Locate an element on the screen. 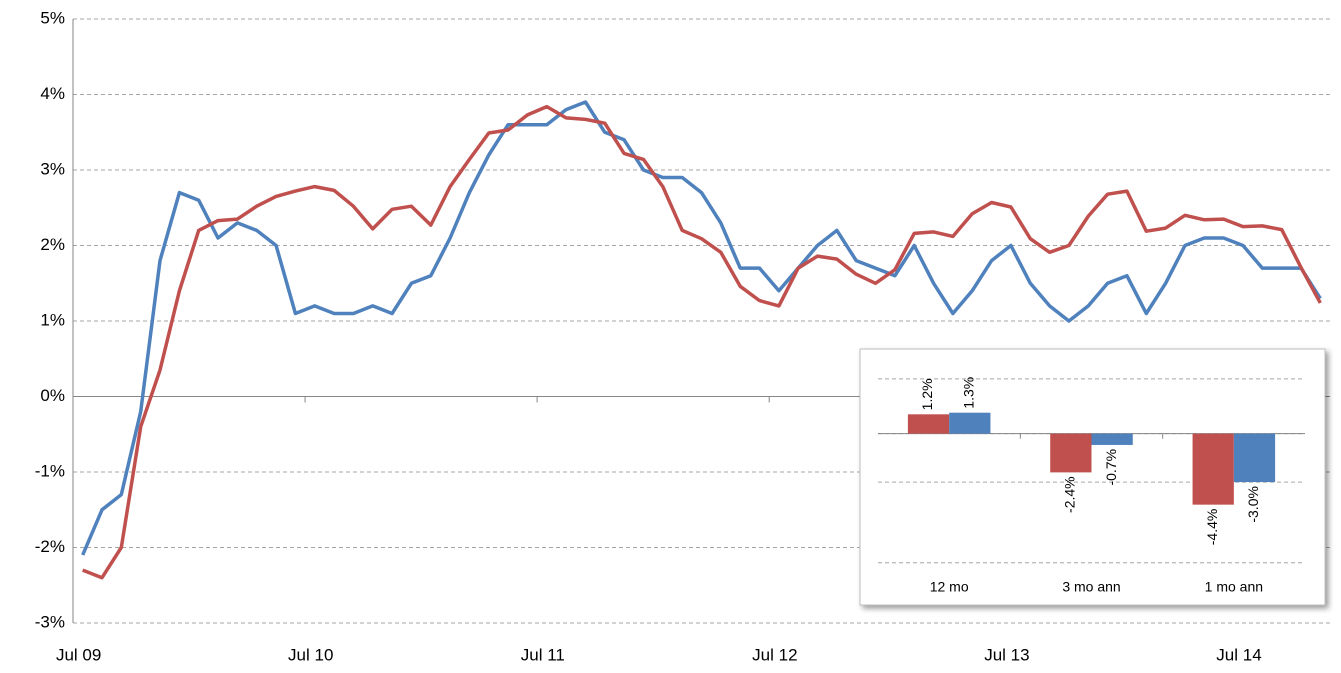  data-label: -2.4% is located at coordinates (1070, 494).